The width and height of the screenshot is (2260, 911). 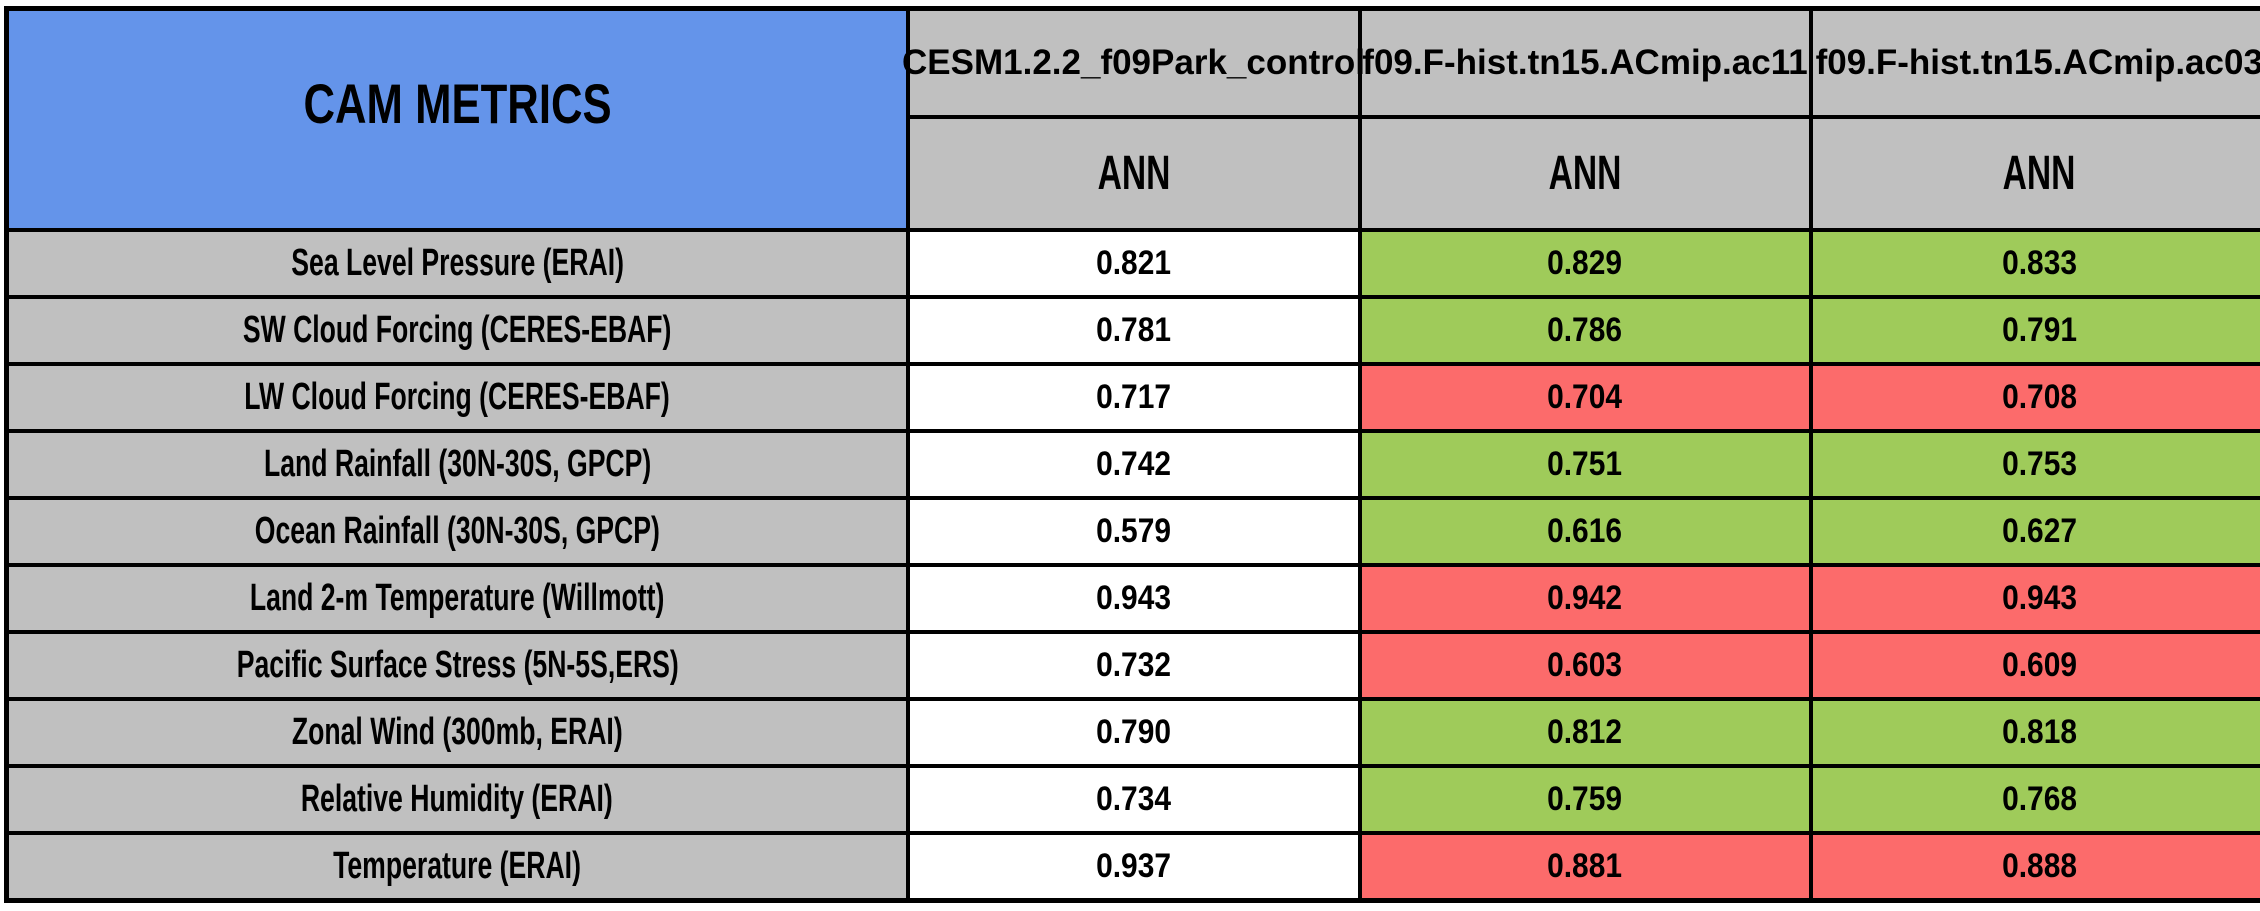 I want to click on metric-value: 0.579, so click(x=1133, y=531).